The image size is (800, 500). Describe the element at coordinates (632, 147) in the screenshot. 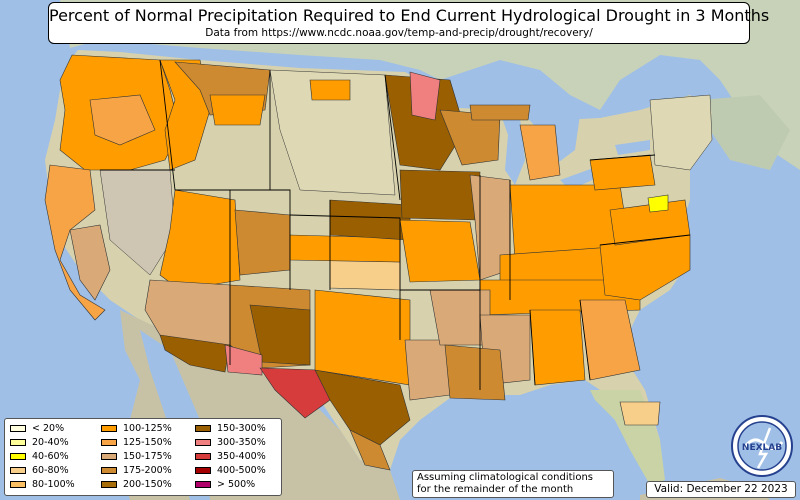

I see `lake-ontario` at that location.